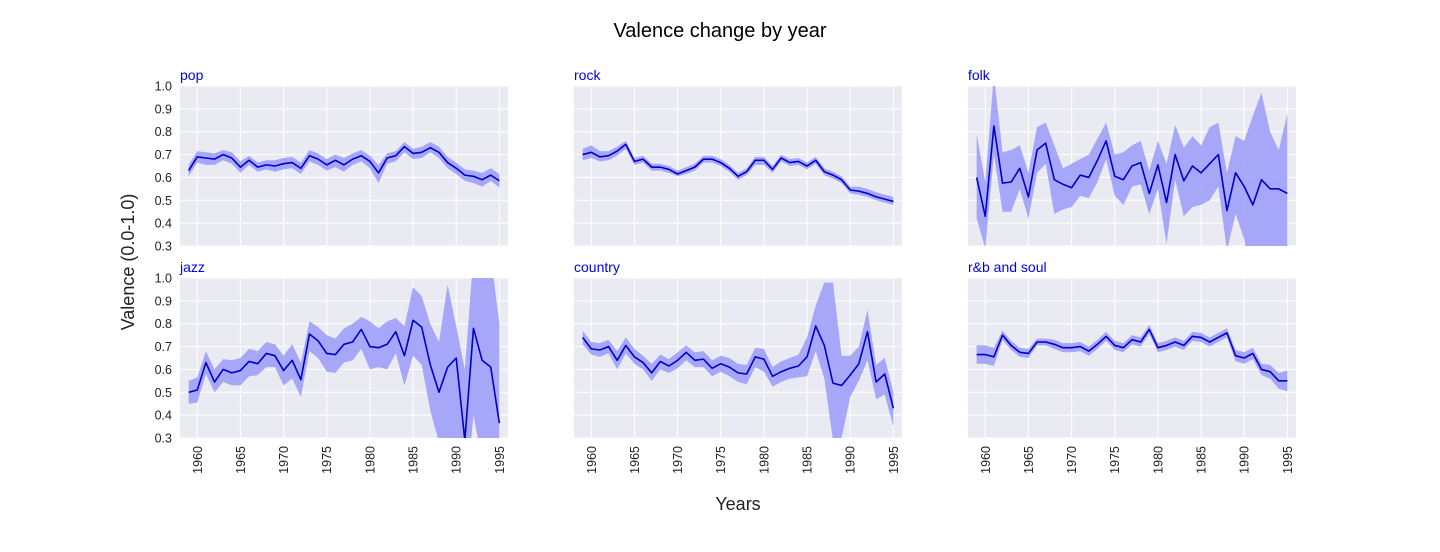 This screenshot has height=552, width=1440. What do you see at coordinates (192, 75) in the screenshot?
I see `panel-title: pop` at bounding box center [192, 75].